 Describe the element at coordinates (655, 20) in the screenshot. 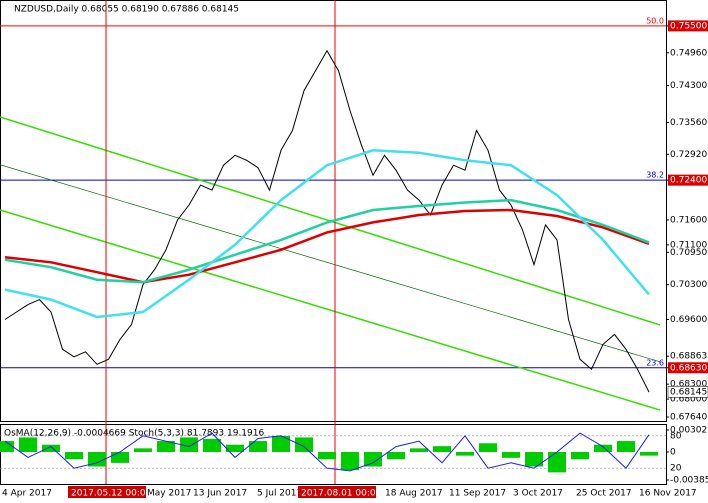

I see `fib-label: 50.0` at that location.